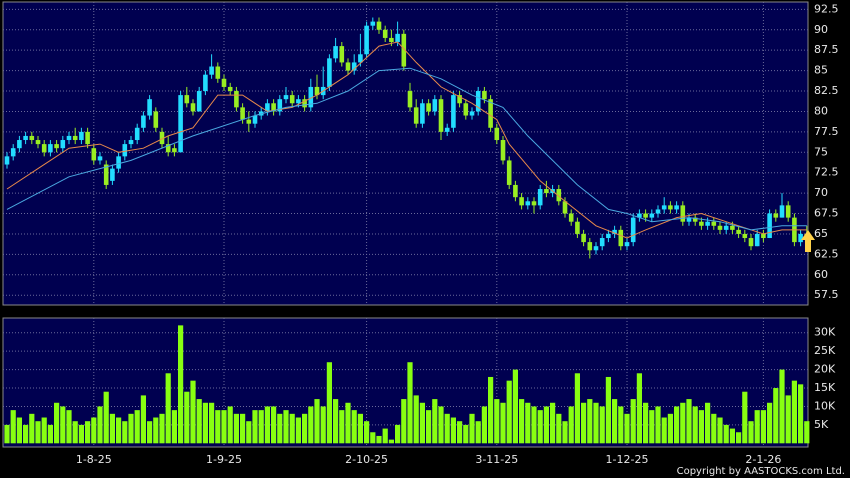 This screenshot has width=850, height=478. Describe the element at coordinates (826, 172) in the screenshot. I see `y-tick-label: 72.5` at that location.